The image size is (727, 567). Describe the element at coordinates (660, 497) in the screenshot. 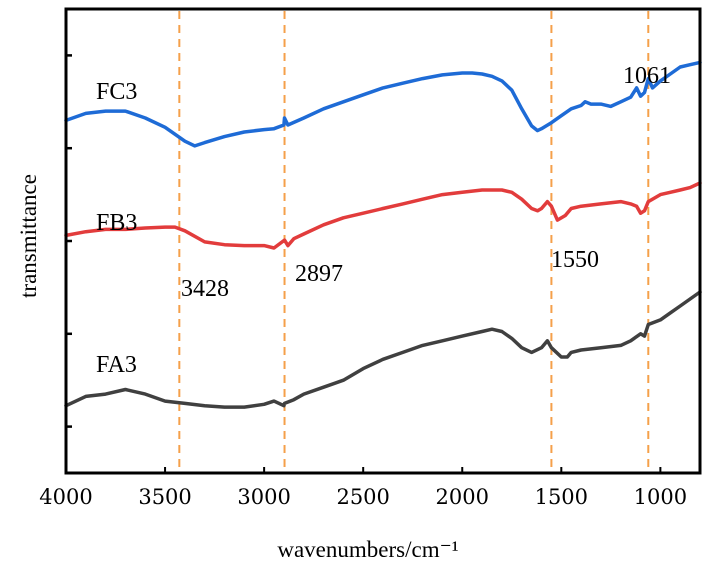

I see `x-tick-label: 1000` at that location.